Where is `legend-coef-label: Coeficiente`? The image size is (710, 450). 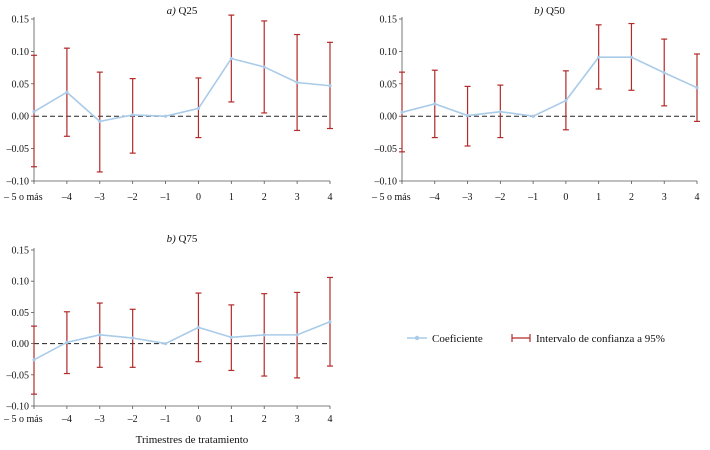 legend-coef-label: Coeficiente is located at coordinates (457, 339).